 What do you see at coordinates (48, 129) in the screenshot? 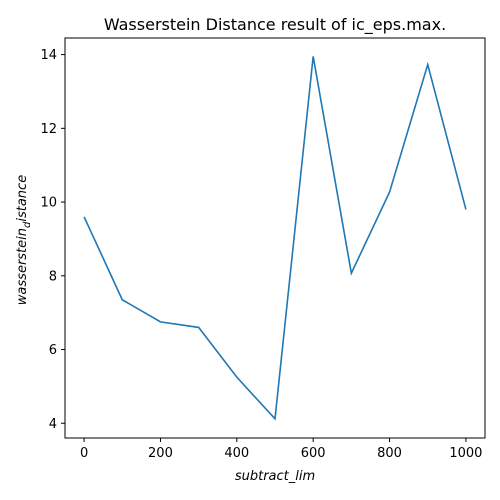
I see `y-tick-label: 12` at bounding box center [48, 129].